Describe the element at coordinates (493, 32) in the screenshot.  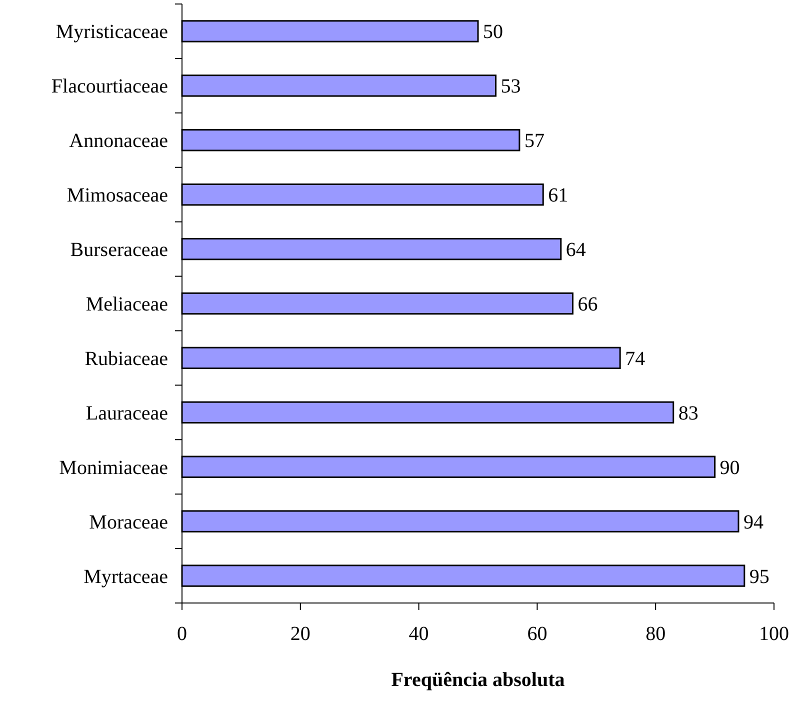
I see `data-label: 50` at that location.